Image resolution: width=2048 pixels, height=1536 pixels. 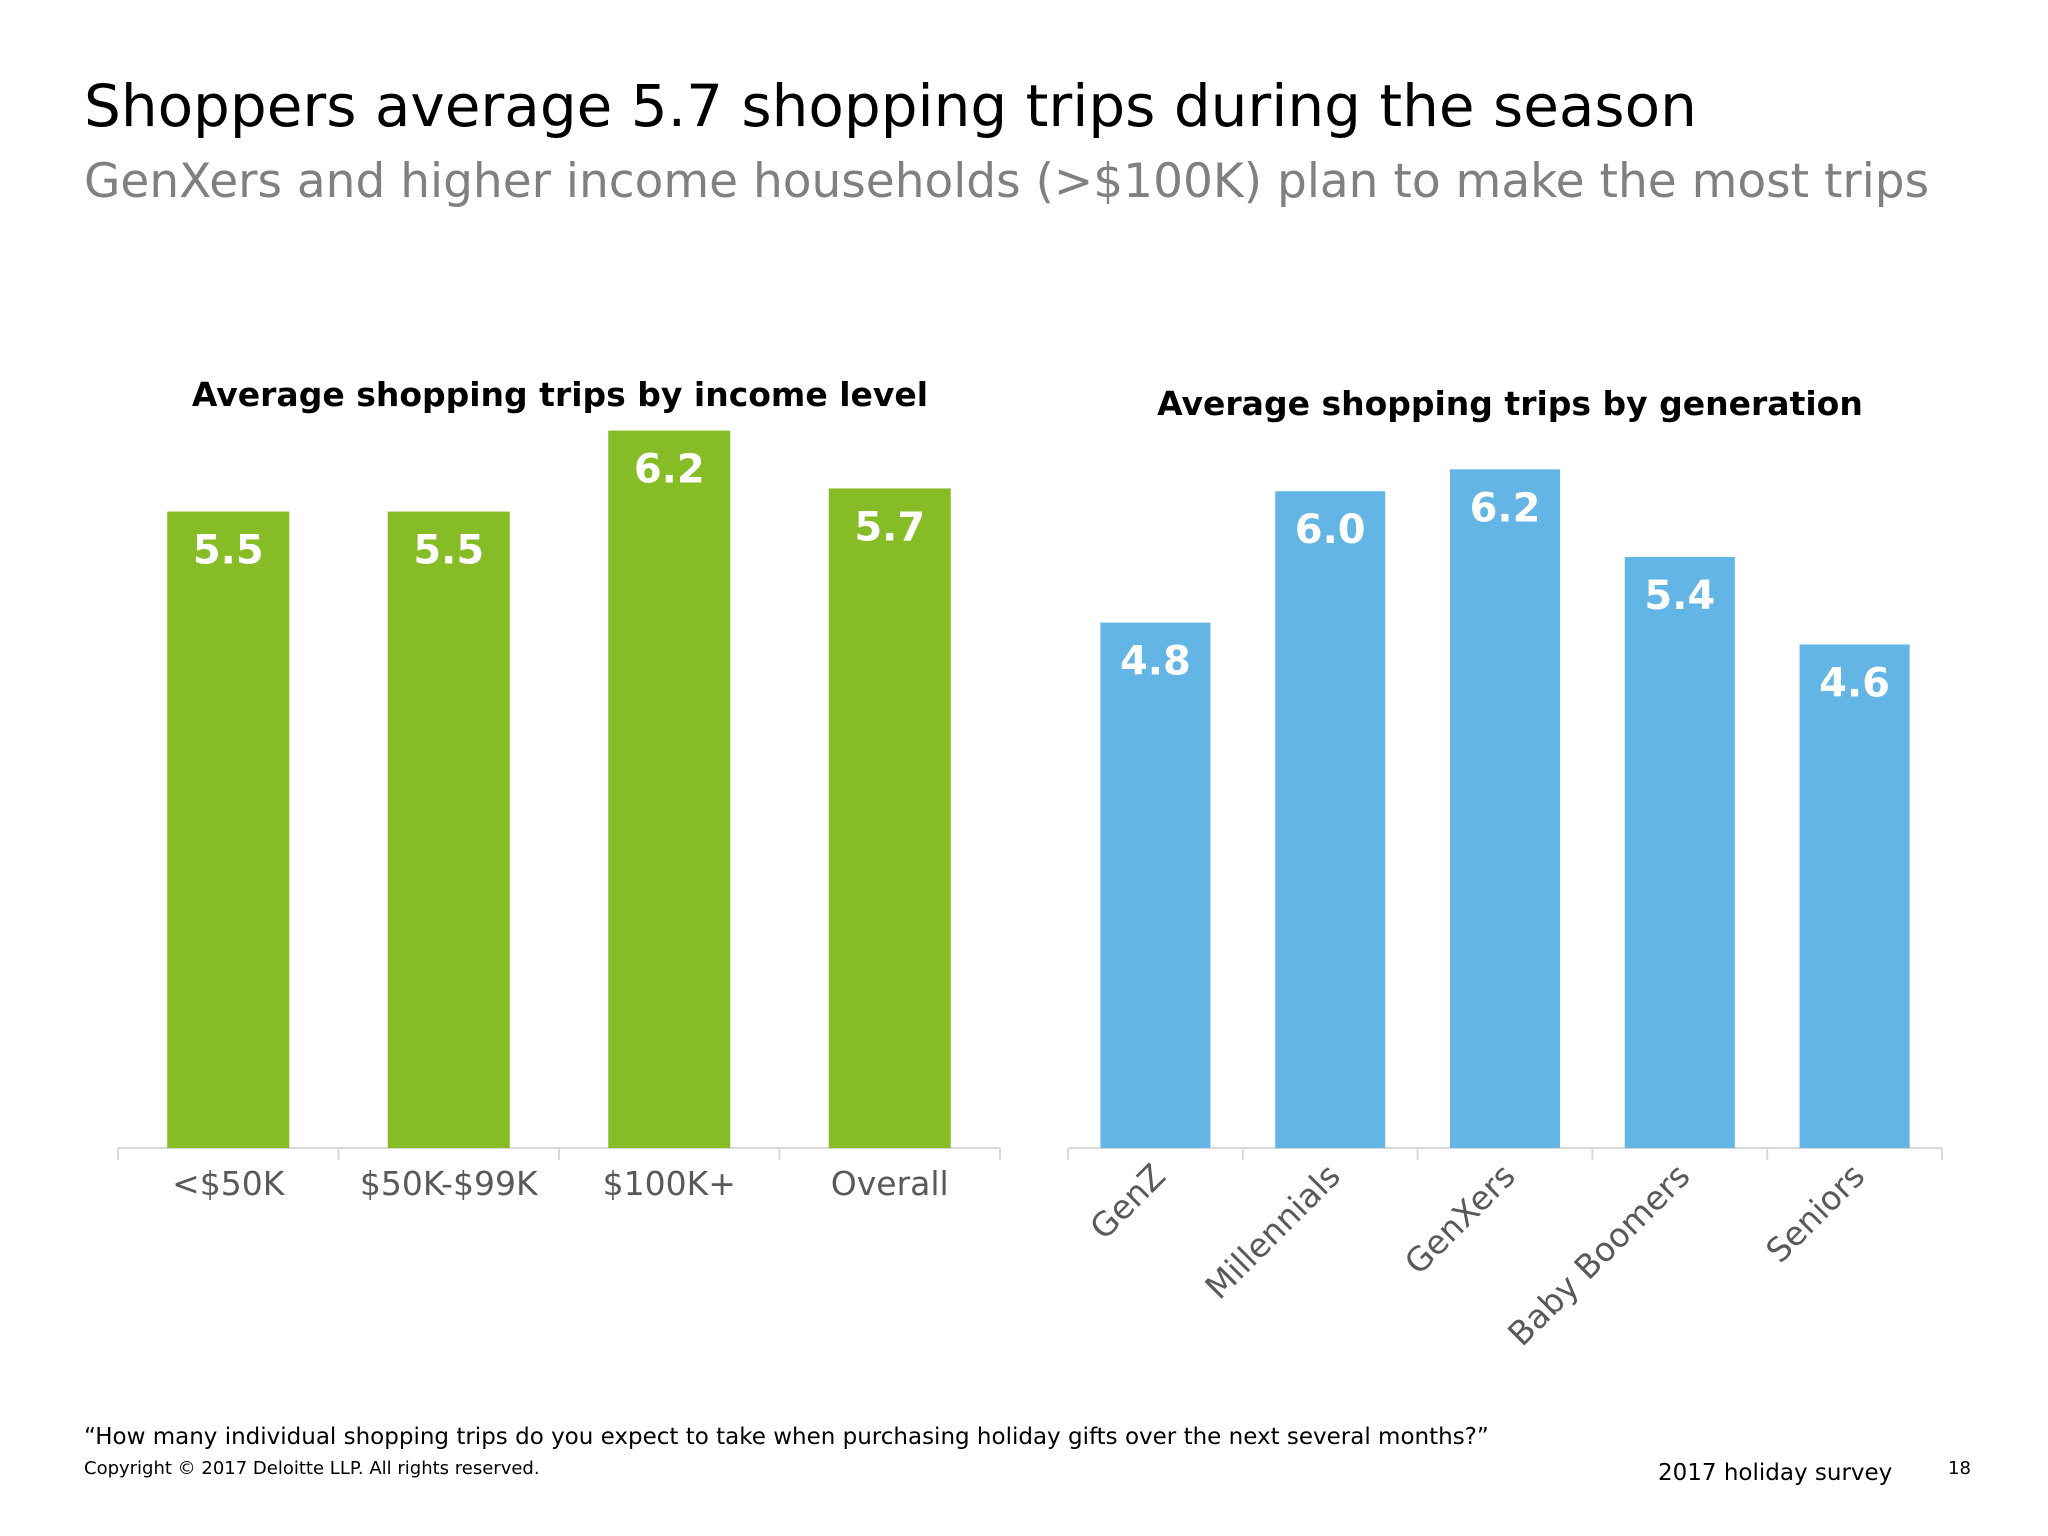 I want to click on x-tick-label: Overall, so click(x=890, y=1183).